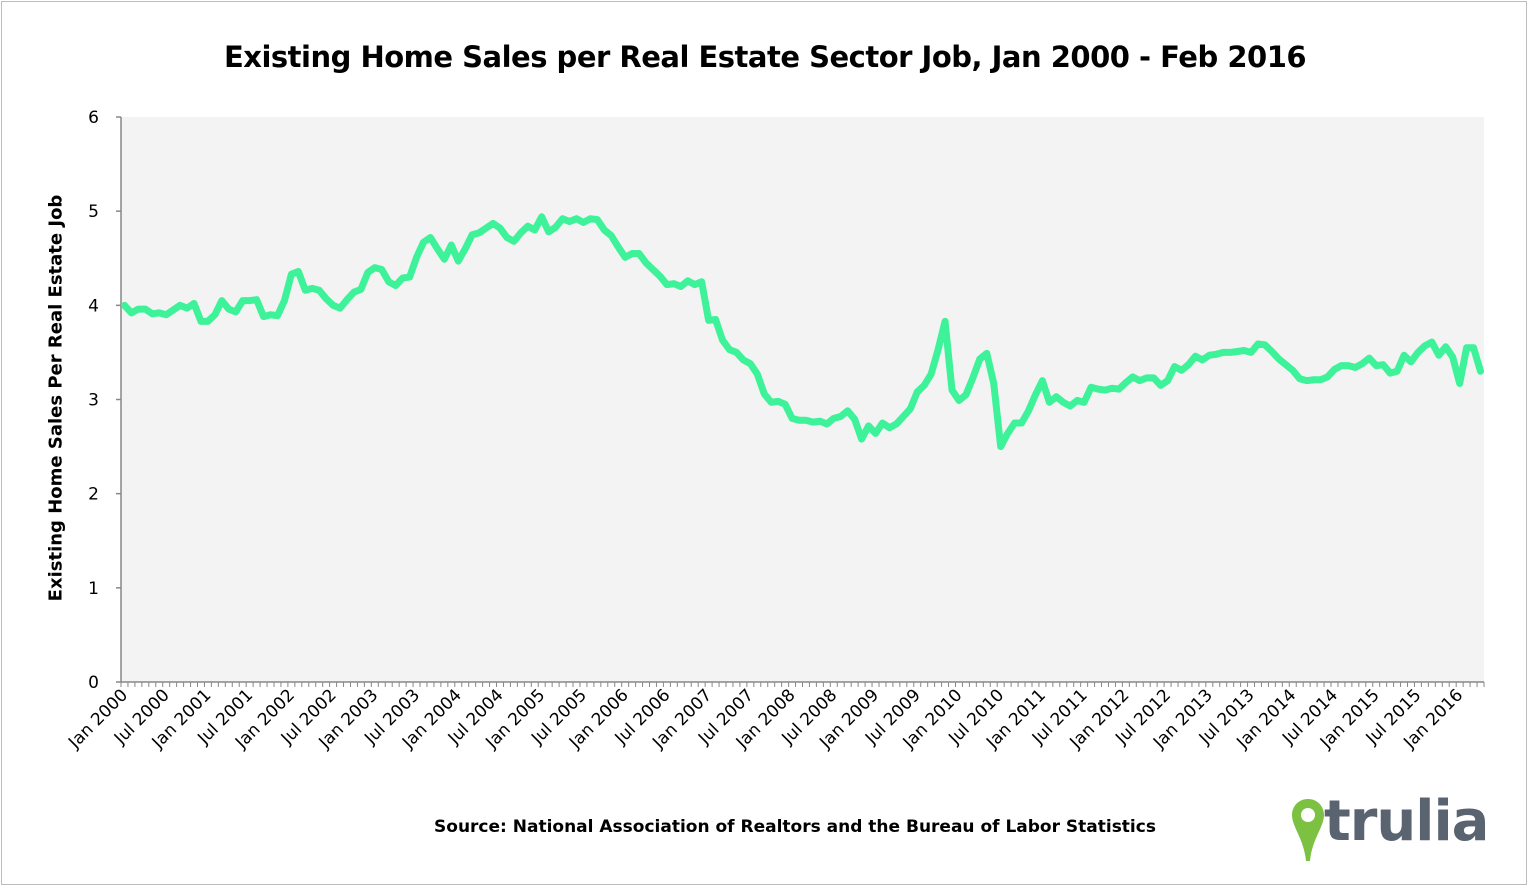  What do you see at coordinates (93, 118) in the screenshot?
I see `y-tick-label: 6` at bounding box center [93, 118].